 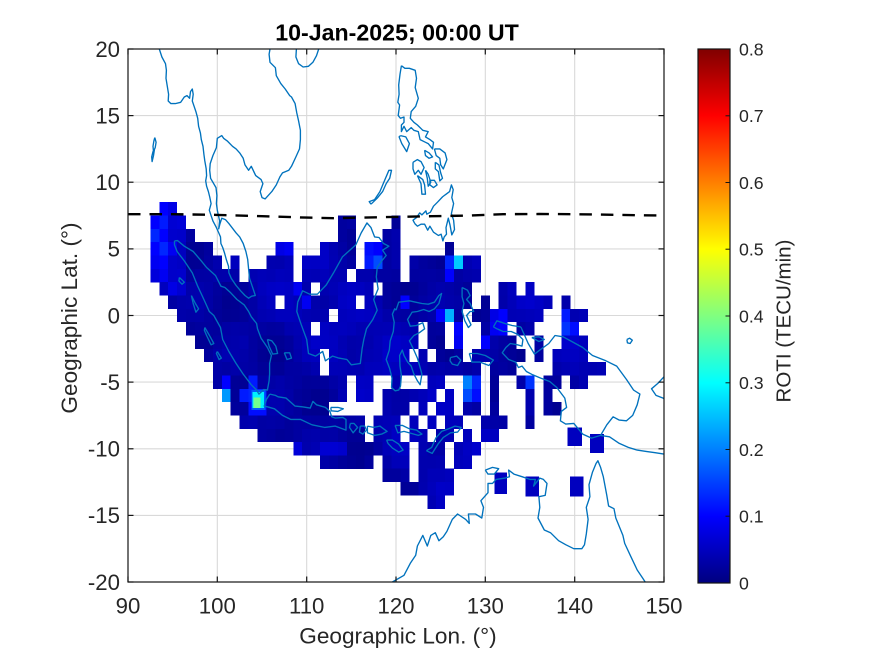 I want to click on svg-text: 0.1, so click(x=751, y=517).